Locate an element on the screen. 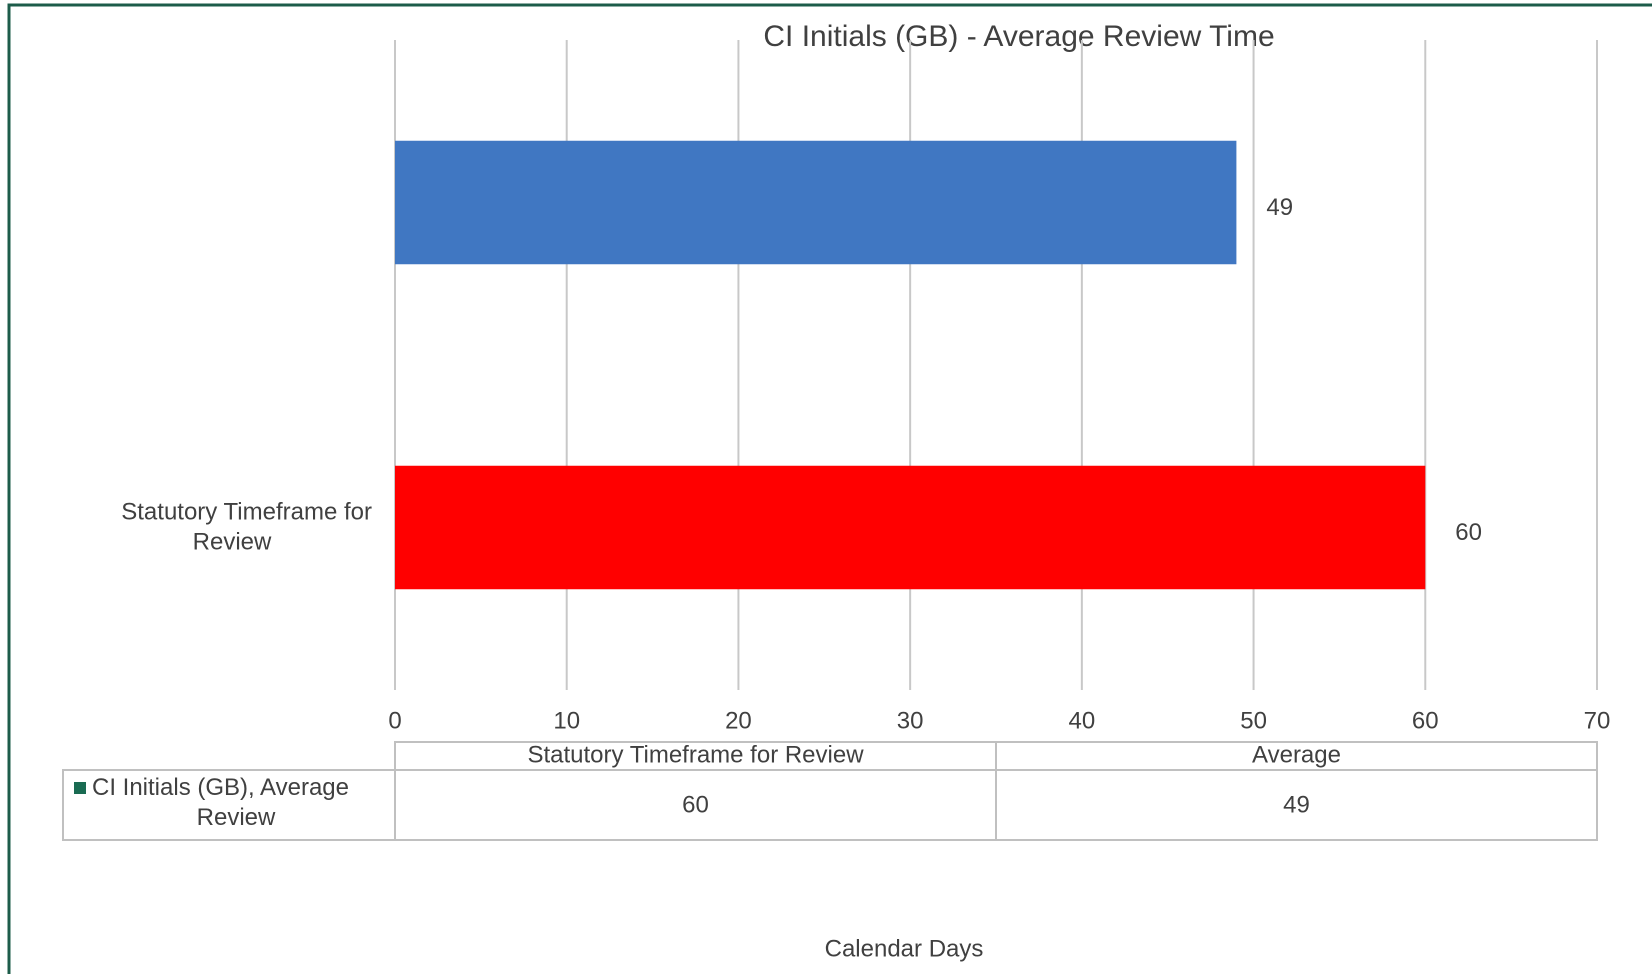  table-header: Average is located at coordinates (1296, 754).